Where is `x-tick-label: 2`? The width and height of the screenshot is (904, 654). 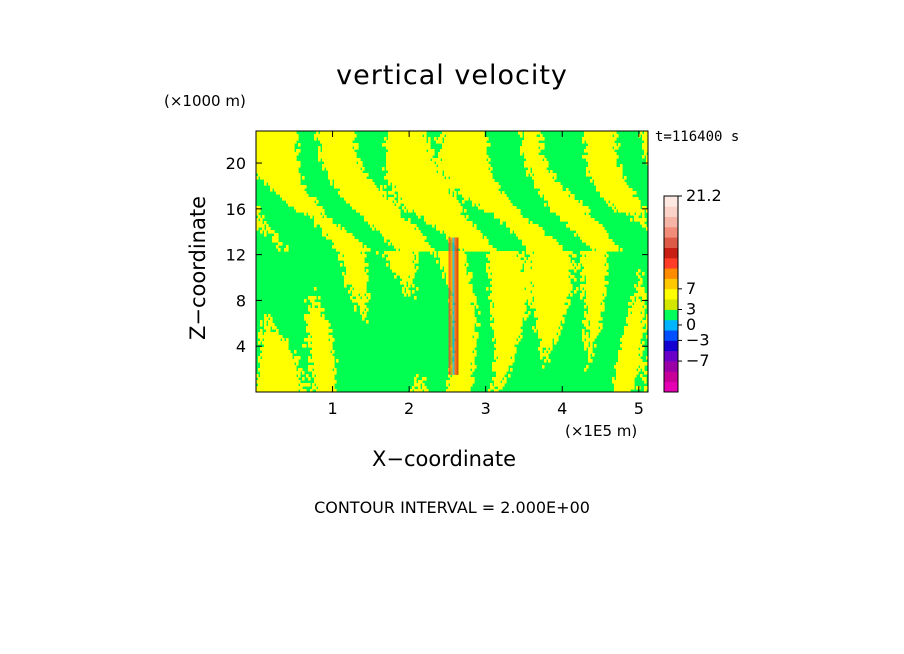
x-tick-label: 2 is located at coordinates (409, 408).